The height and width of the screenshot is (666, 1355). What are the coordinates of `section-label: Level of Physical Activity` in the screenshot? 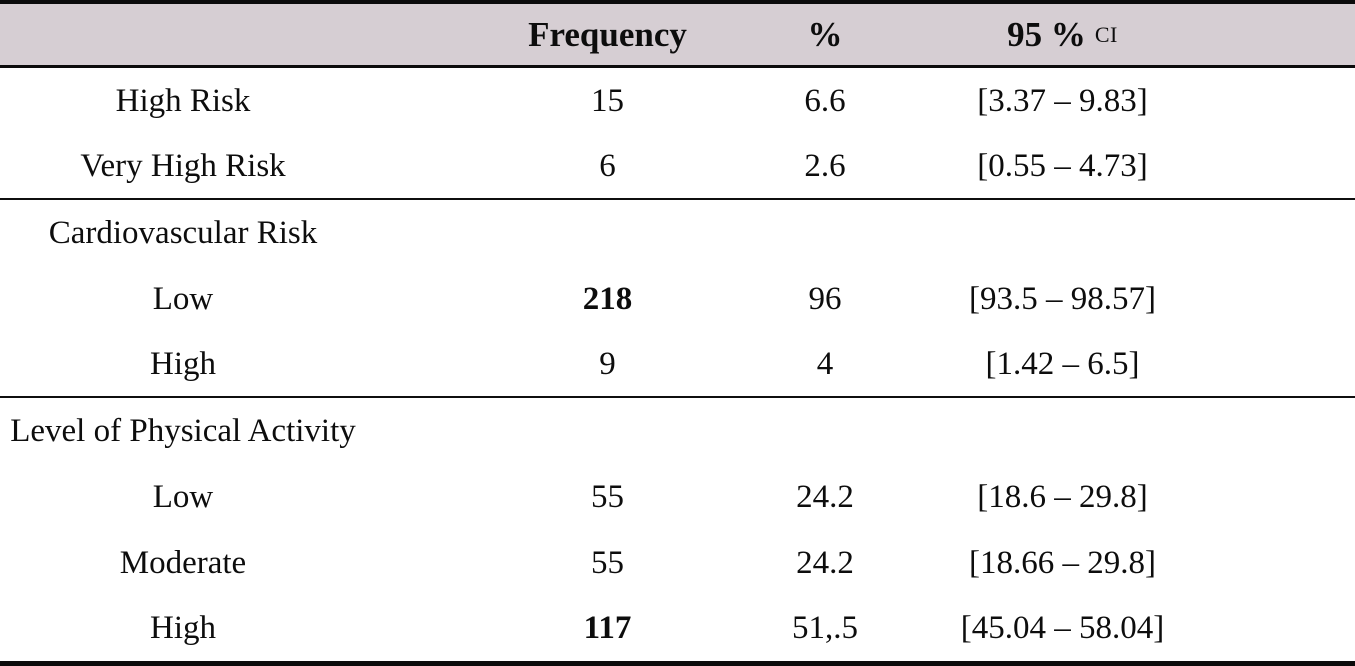 It's located at (183, 430).